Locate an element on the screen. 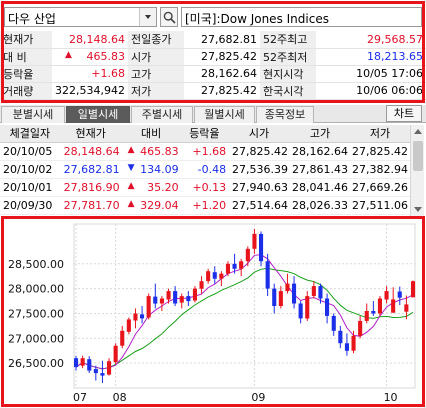  quote-row: 거래량 322,534,942 저가 27,825.42 한국시각 10/06 06:06 is located at coordinates (213, 91).